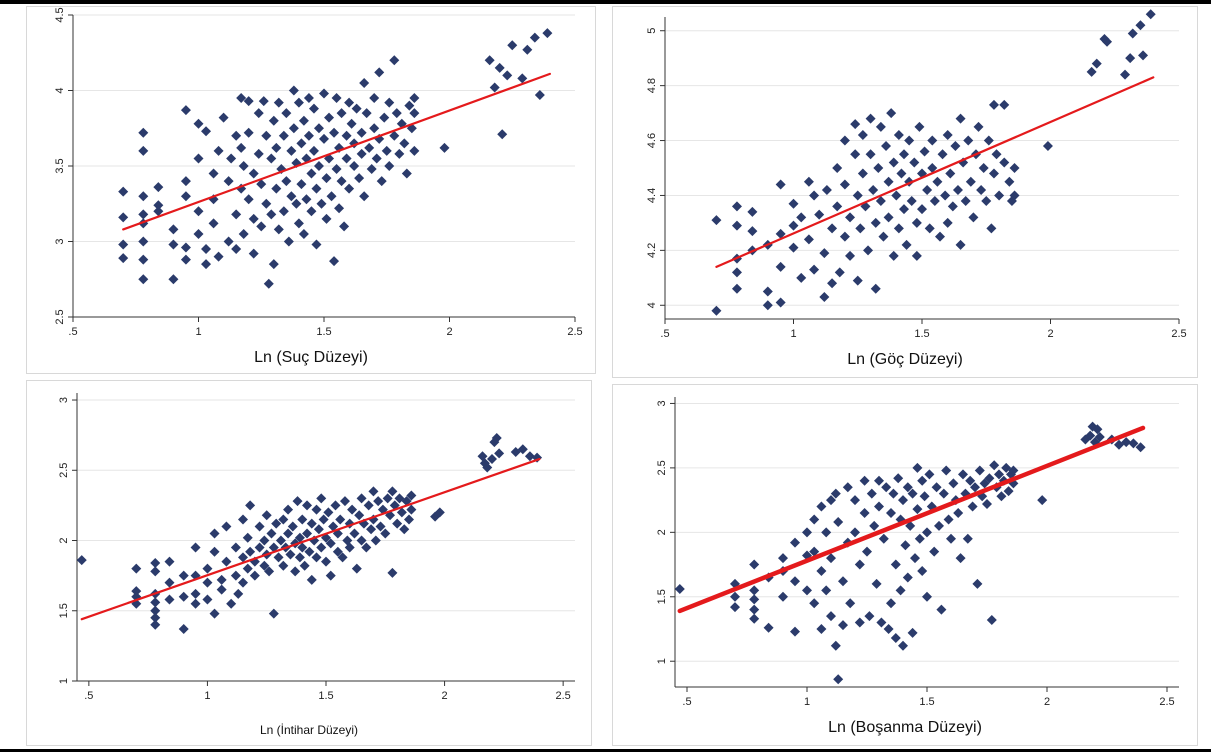 This screenshot has width=1211, height=753. What do you see at coordinates (60, 241) in the screenshot?
I see `y-tick-label: 3` at bounding box center [60, 241].